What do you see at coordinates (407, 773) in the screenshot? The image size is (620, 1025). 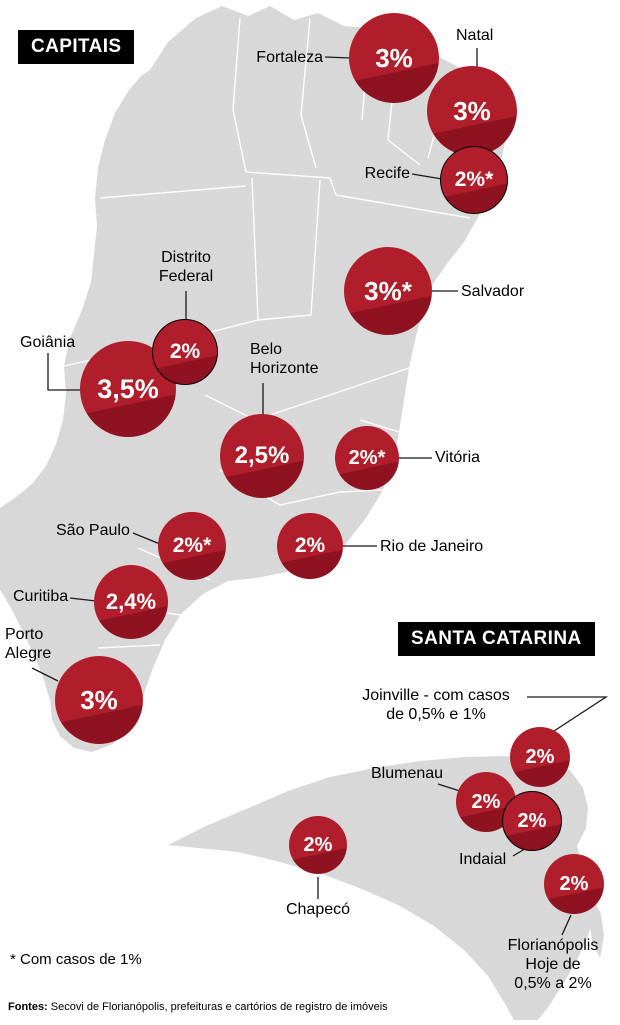 I see `label-blumenau: Blumenau` at bounding box center [407, 773].